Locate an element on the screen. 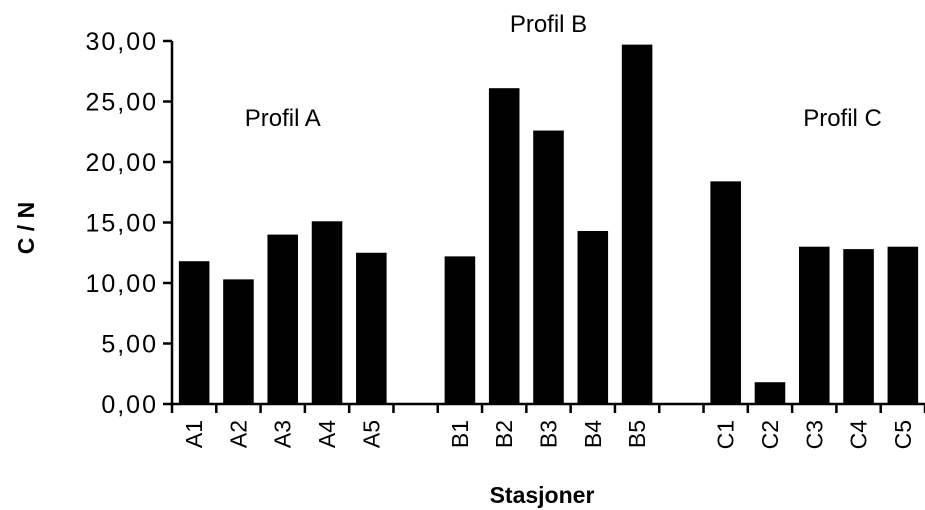 The width and height of the screenshot is (925, 510). x-tick-label-a4: A4 is located at coordinates (327, 434).